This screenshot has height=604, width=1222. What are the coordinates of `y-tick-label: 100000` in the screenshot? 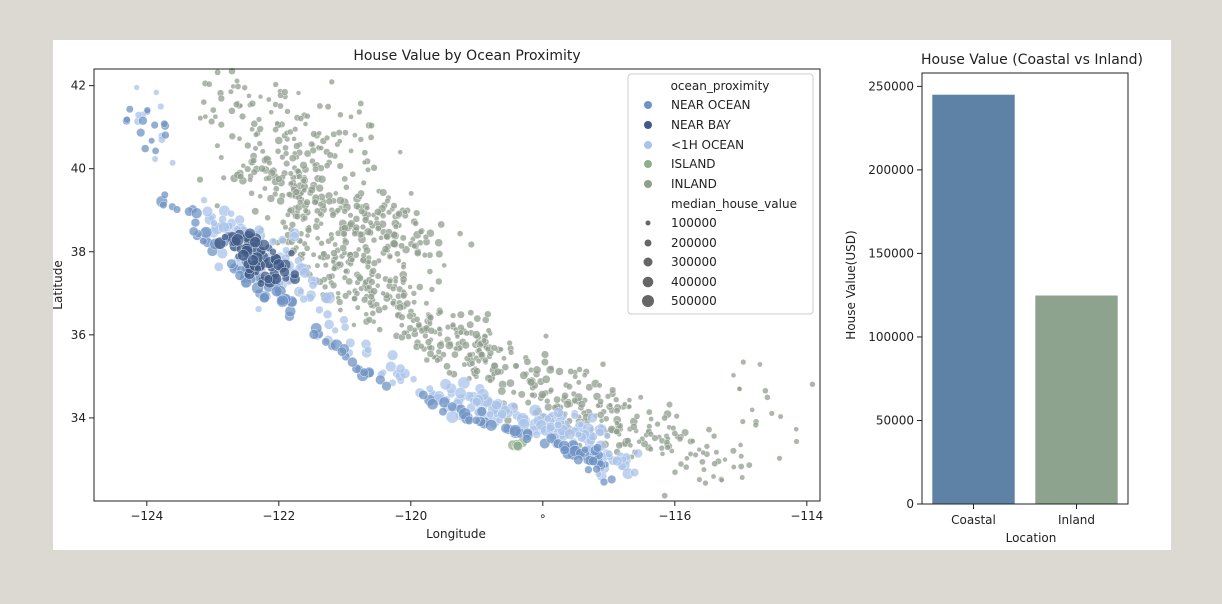 It's located at (891, 337).